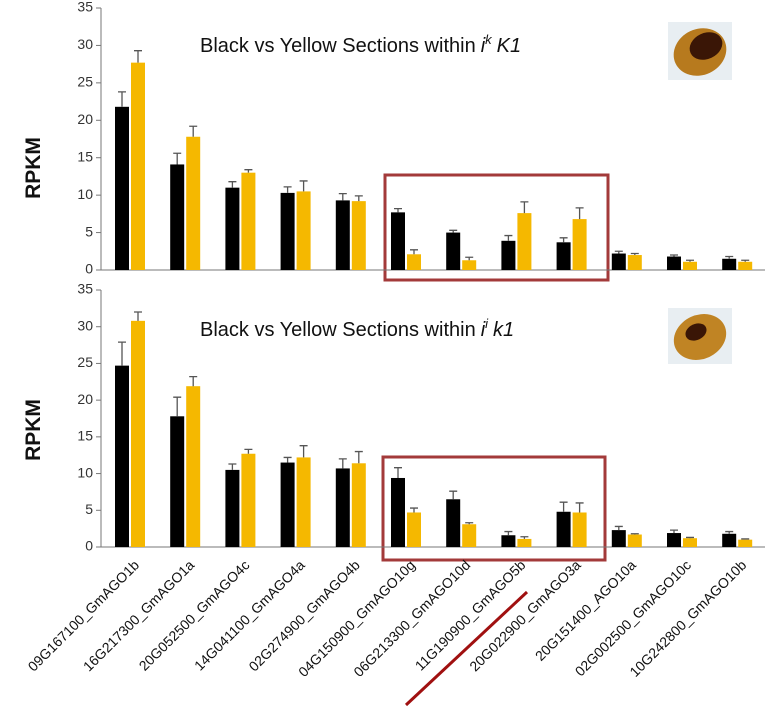  What do you see at coordinates (509, 46) in the screenshot?
I see `title-locus: K1` at bounding box center [509, 46].